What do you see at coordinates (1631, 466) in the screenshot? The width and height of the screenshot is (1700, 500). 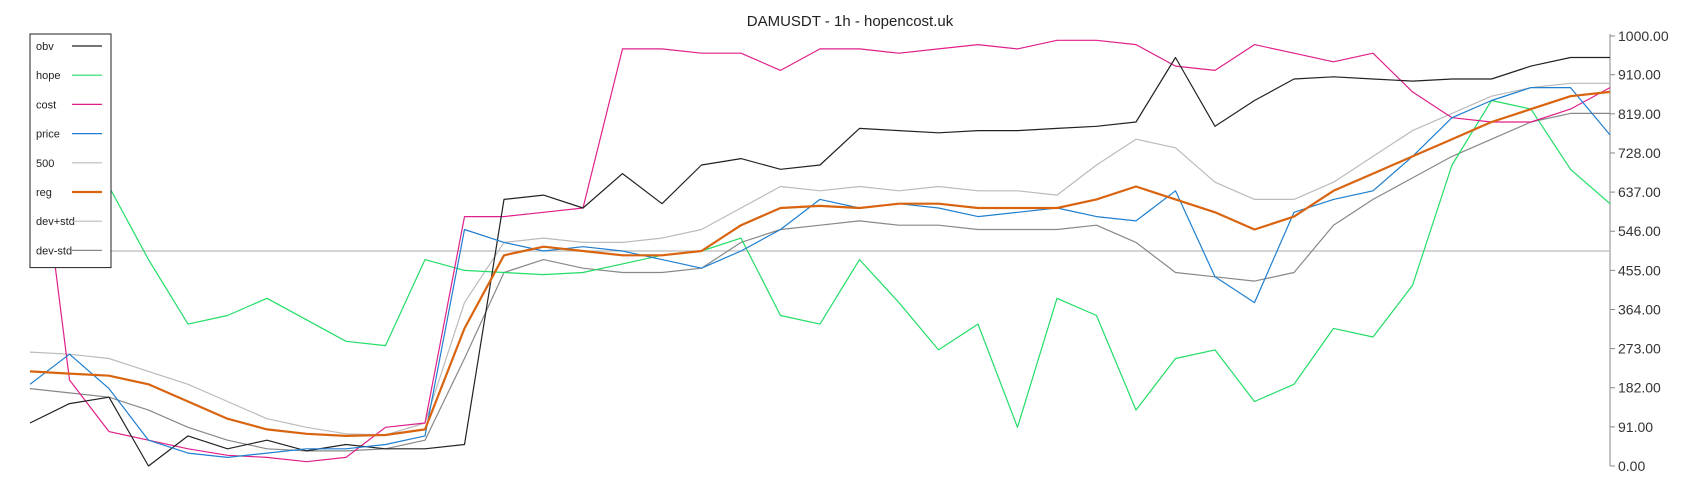 I see `y-tick-label: 0.00` at bounding box center [1631, 466].